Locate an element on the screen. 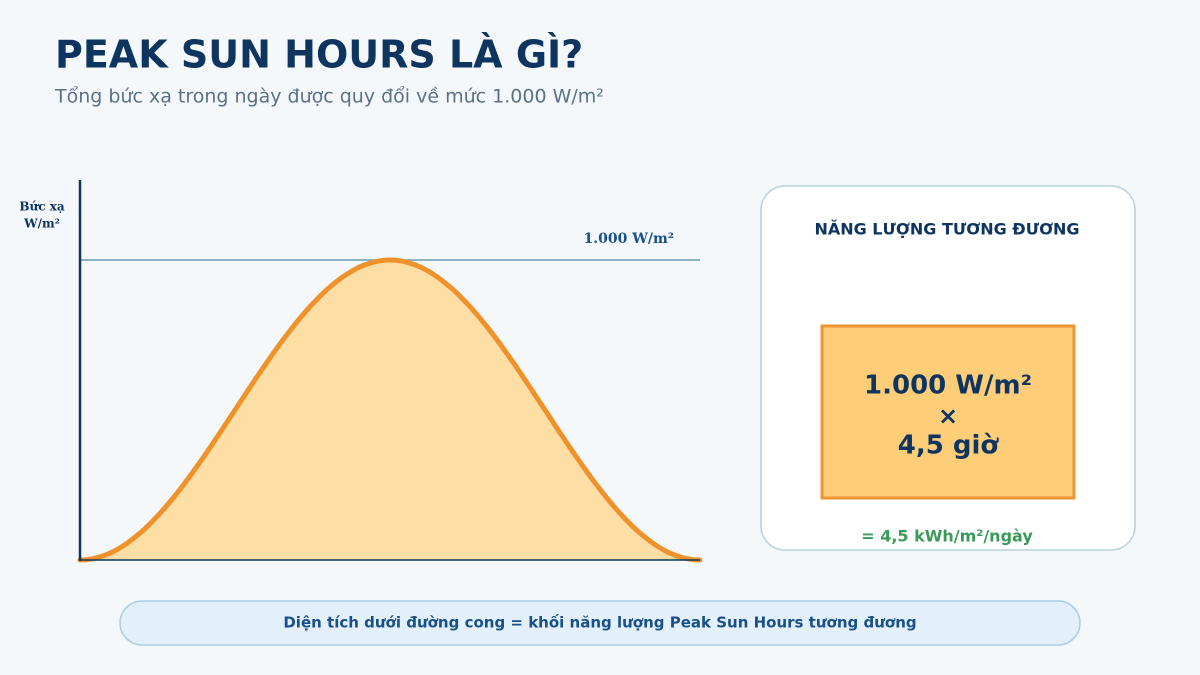 The height and width of the screenshot is (675, 1200). axis-label: W/m² is located at coordinates (41, 224).